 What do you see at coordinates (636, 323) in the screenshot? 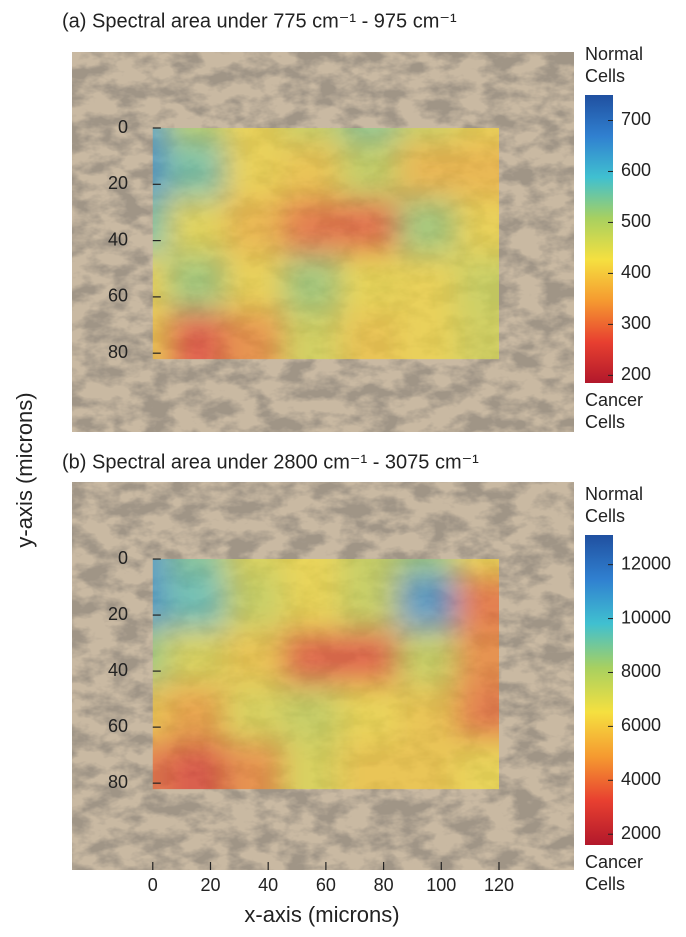
I see `colorbar-tick-label: 300` at bounding box center [636, 323].